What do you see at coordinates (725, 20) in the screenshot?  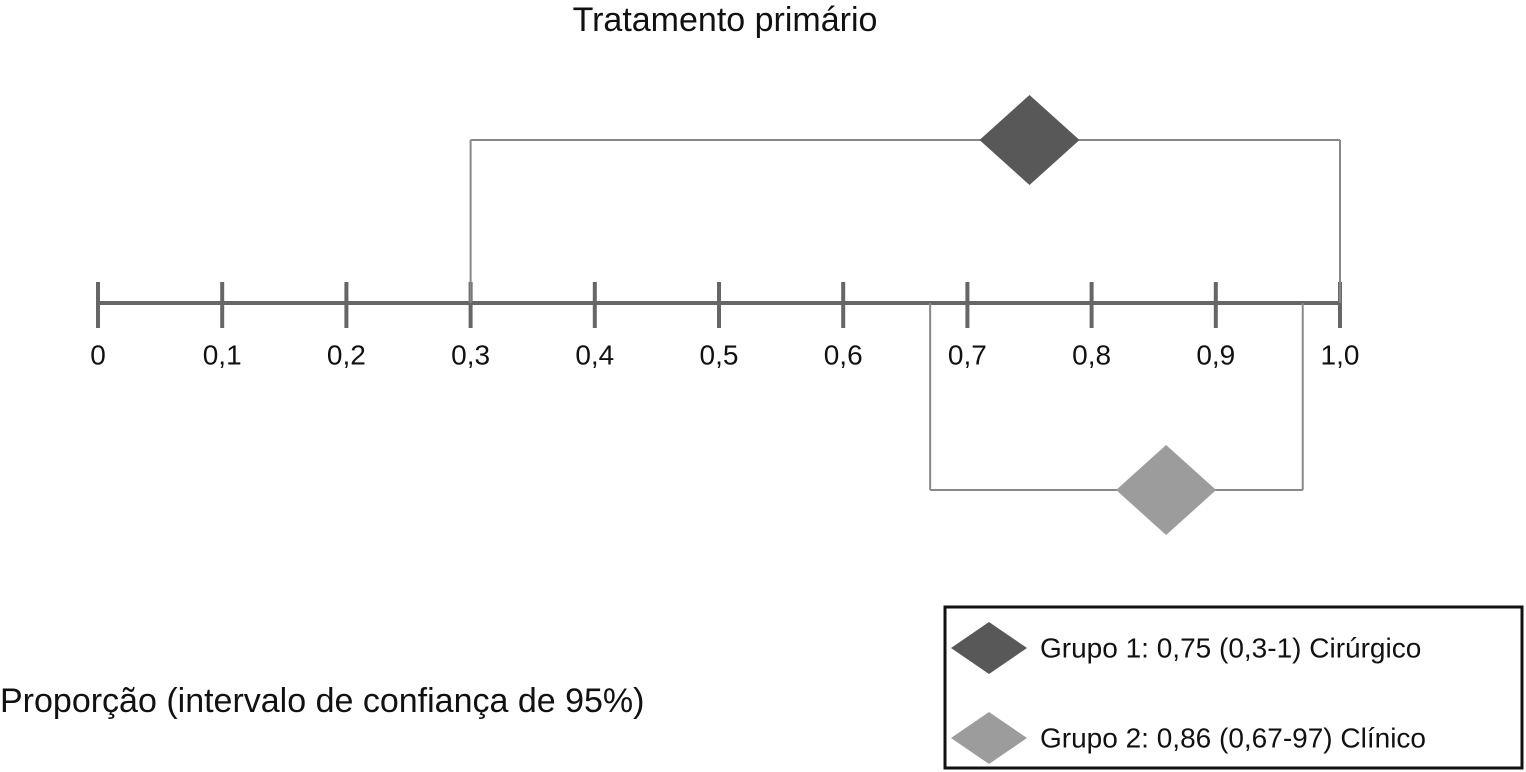 I see `chart-title: Tratamento primário` at bounding box center [725, 20].